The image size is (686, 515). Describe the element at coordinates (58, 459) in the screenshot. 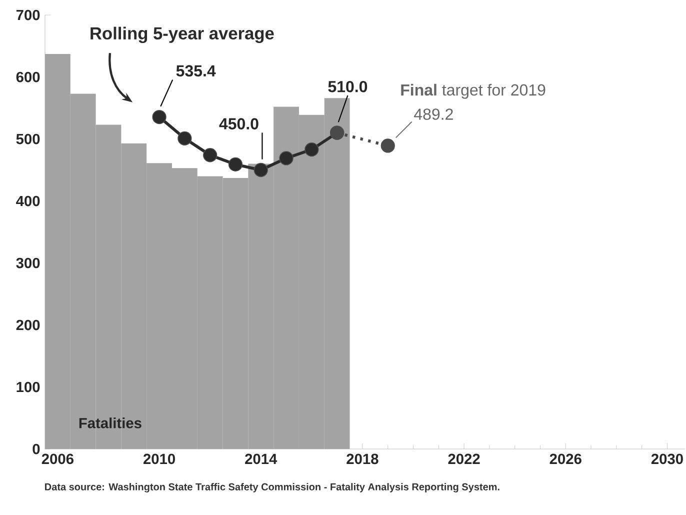

I see `x-tick-label: 2006` at that location.